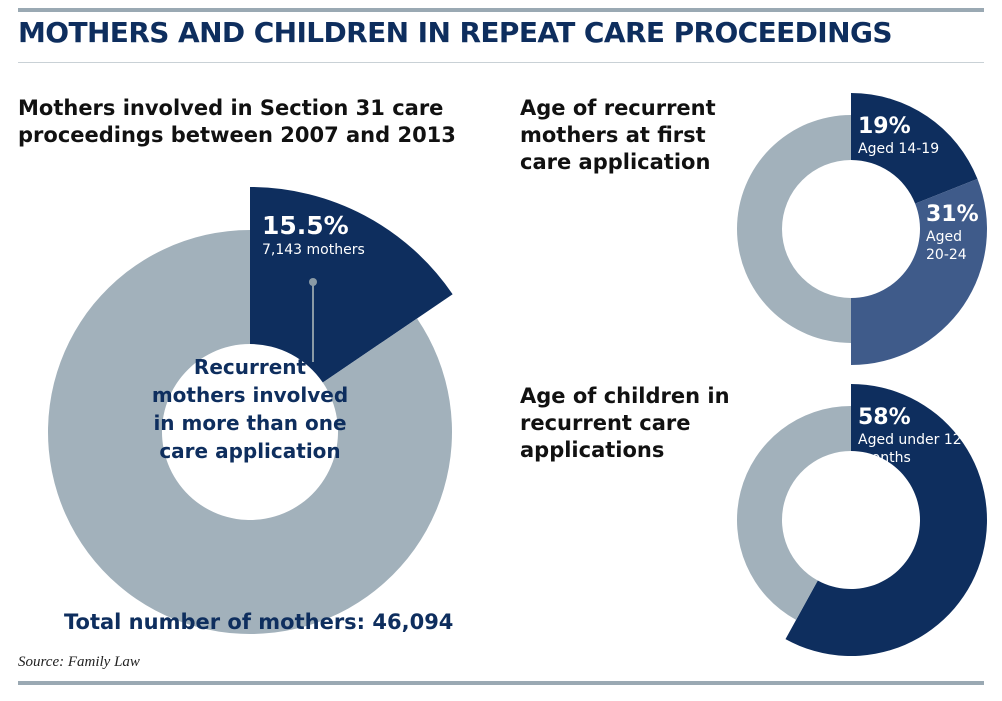 This screenshot has width=1002, height=701. What do you see at coordinates (946, 255) in the screenshot?
I see `chart2-slice-2-sublabel: 20-24` at bounding box center [946, 255].